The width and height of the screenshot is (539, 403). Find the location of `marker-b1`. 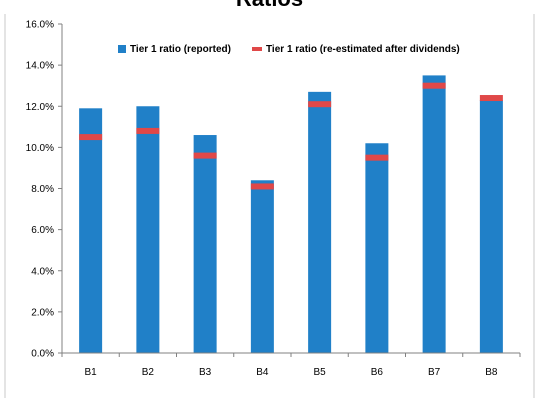

marker-b1 is located at coordinates (91, 137).